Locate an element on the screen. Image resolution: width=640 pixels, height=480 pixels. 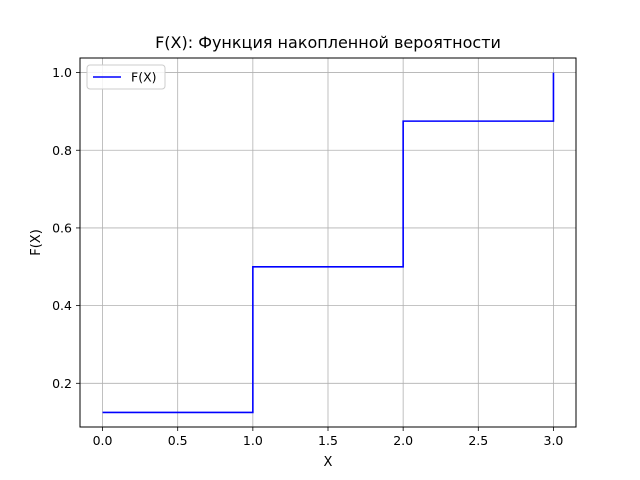
x-tick-label: 2.0 is located at coordinates (403, 440).